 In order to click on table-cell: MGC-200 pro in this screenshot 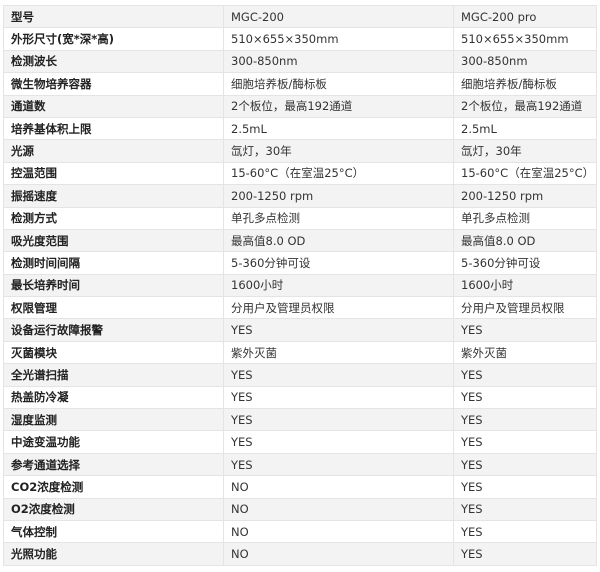, I will do `click(525, 16)`.